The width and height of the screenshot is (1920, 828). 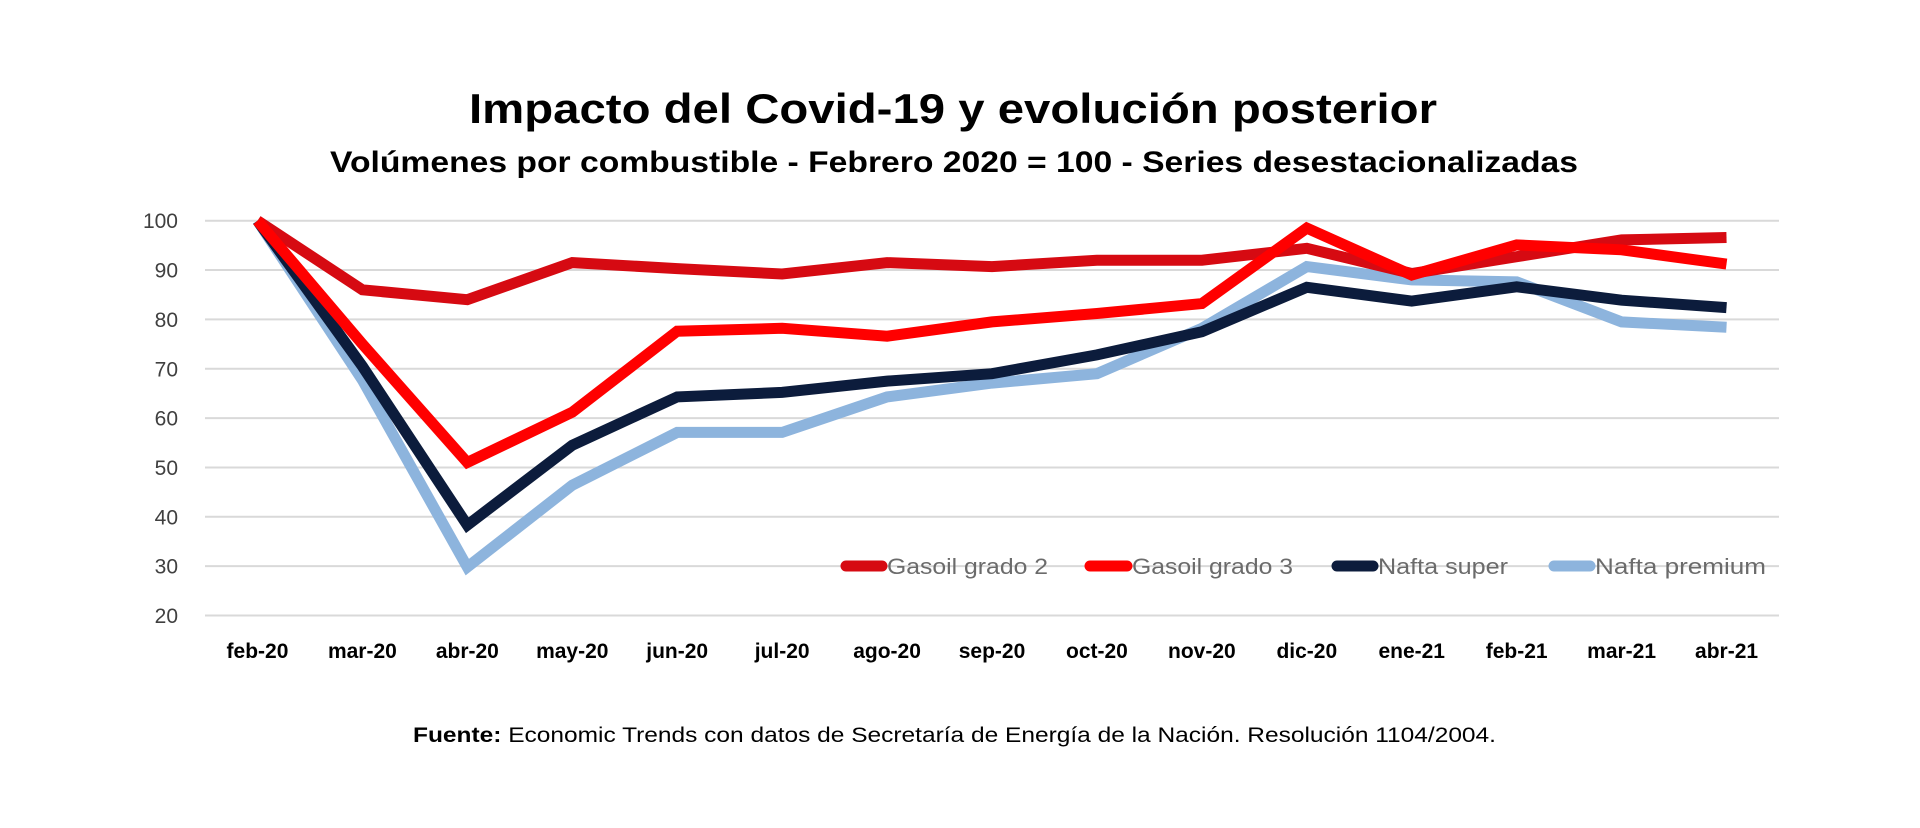 I want to click on x-tick-label: jun-20, so click(x=676, y=651).